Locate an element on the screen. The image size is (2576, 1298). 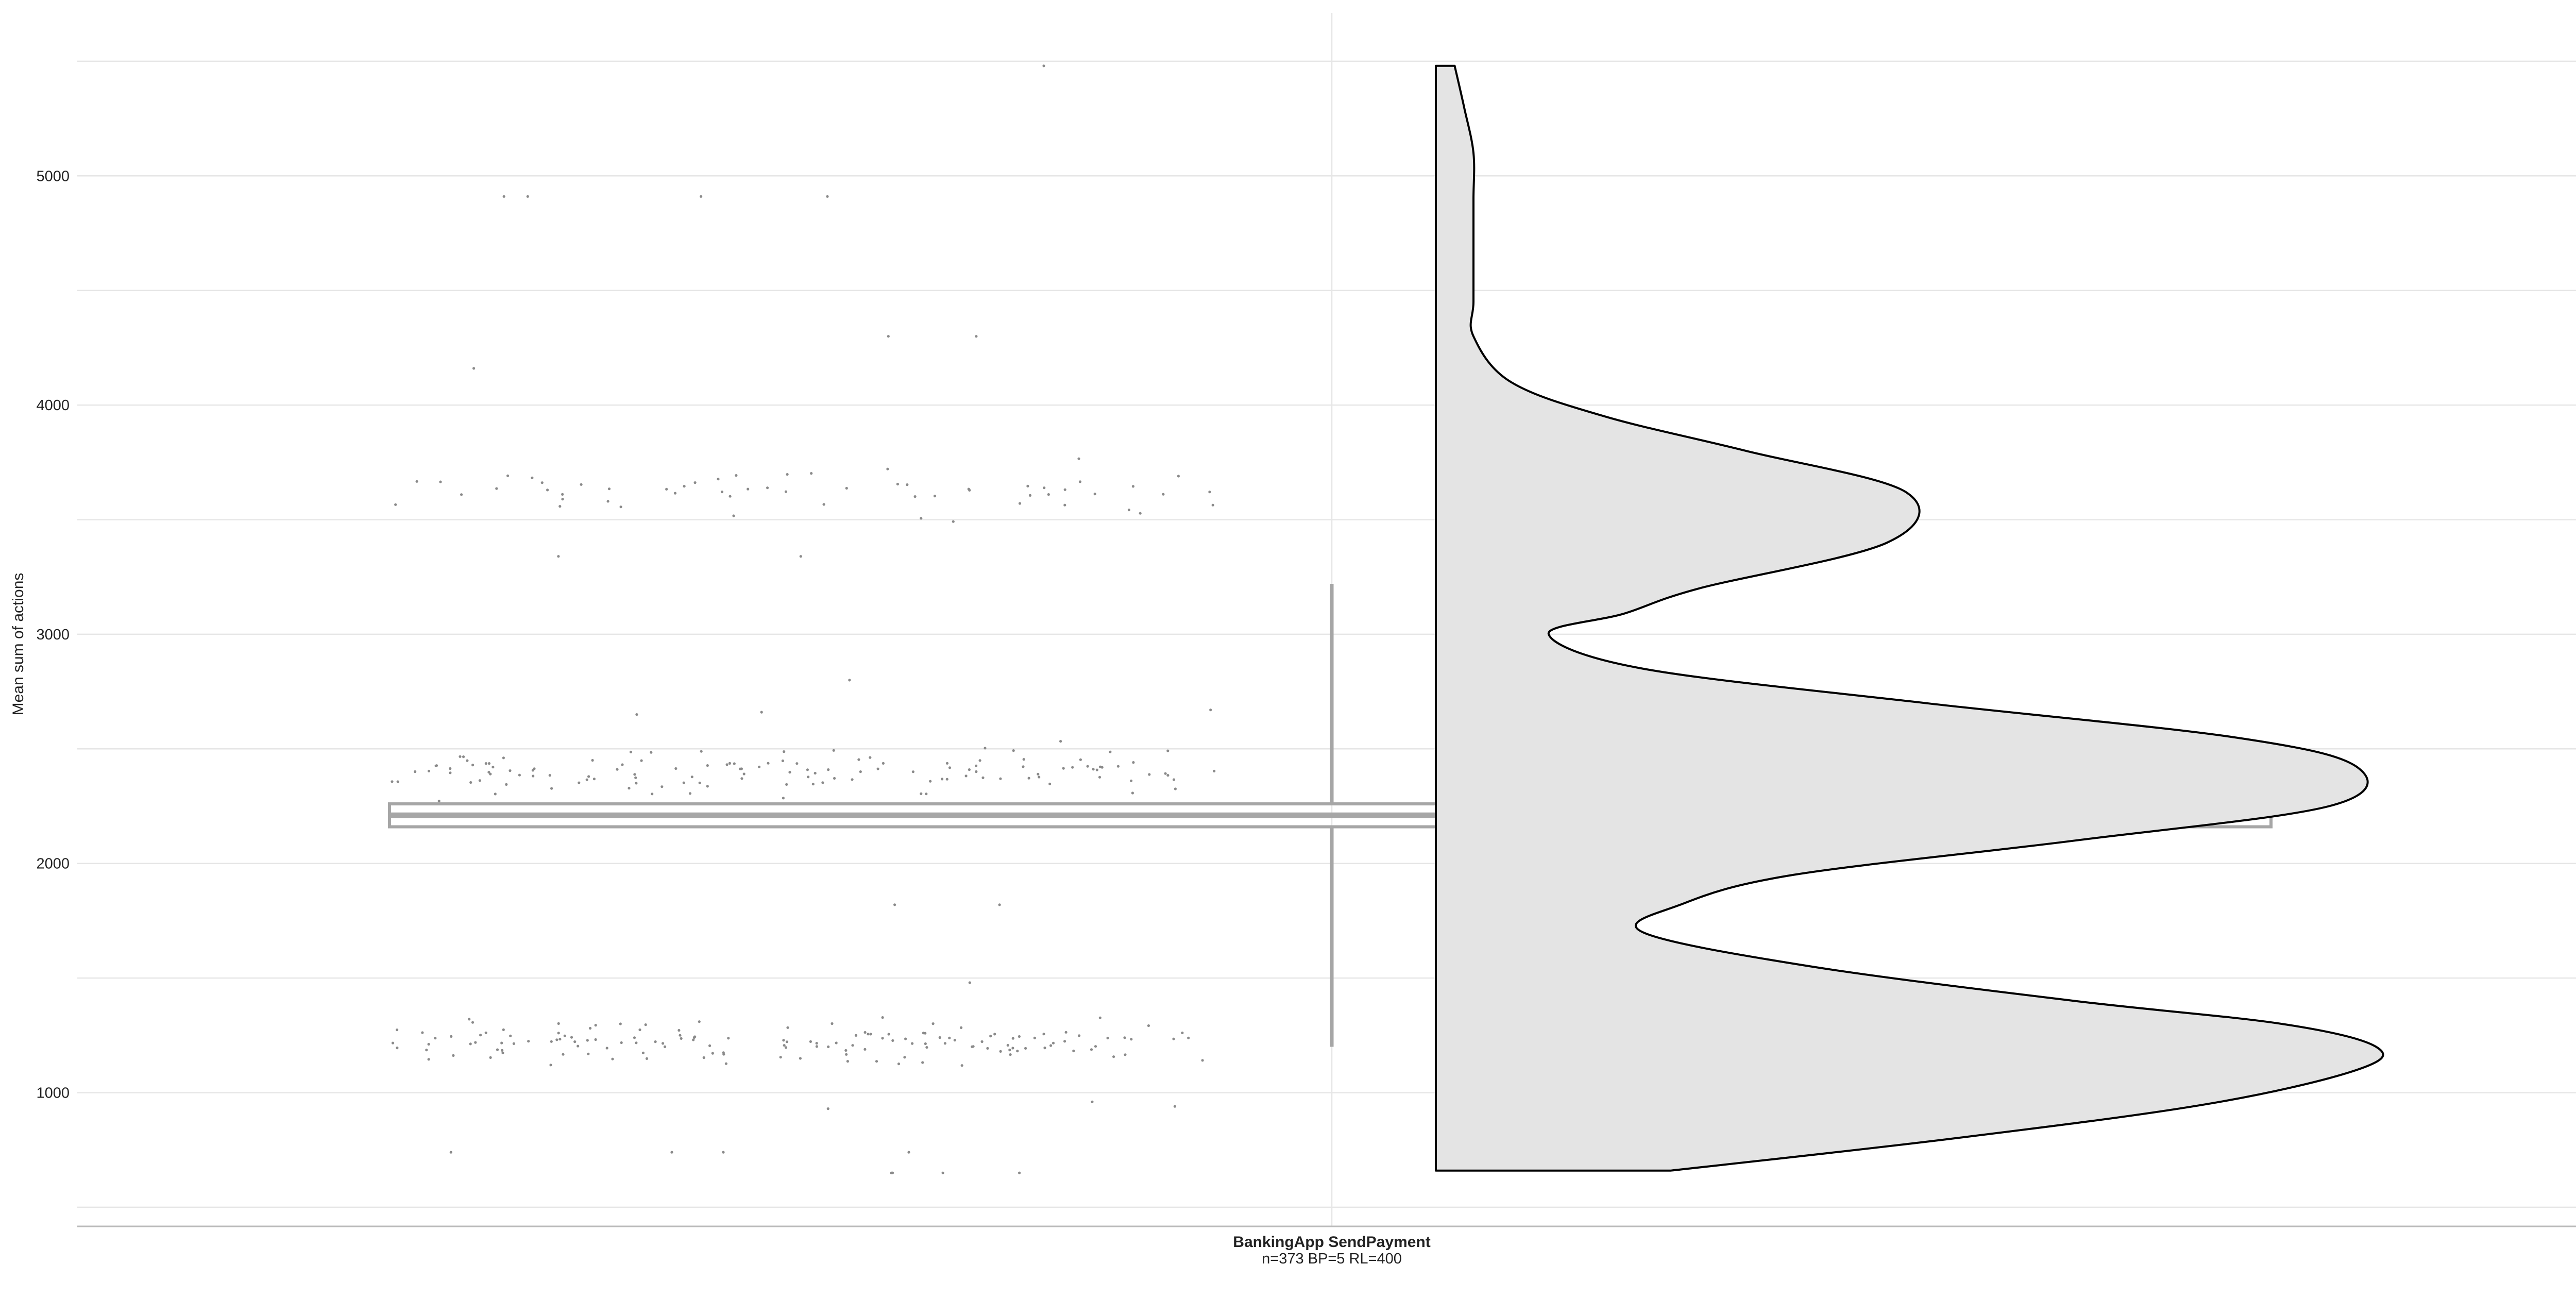
y-axis-label: Mean sum of actions is located at coordinates (18, 644).